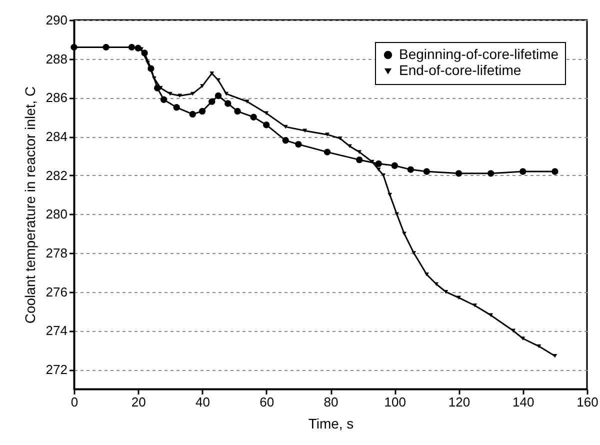 This screenshot has width=600, height=445. I want to click on x-axis-title: Time, s, so click(331, 424).